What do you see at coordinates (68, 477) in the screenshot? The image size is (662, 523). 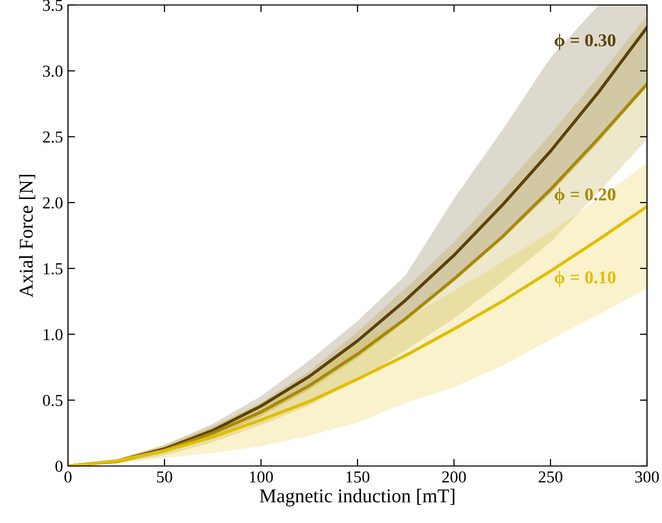 I see `x-tick-label: 0` at bounding box center [68, 477].